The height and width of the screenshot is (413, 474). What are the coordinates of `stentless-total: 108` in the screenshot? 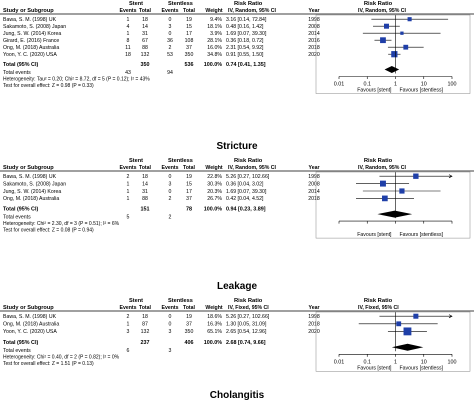 It's located at (189, 41).